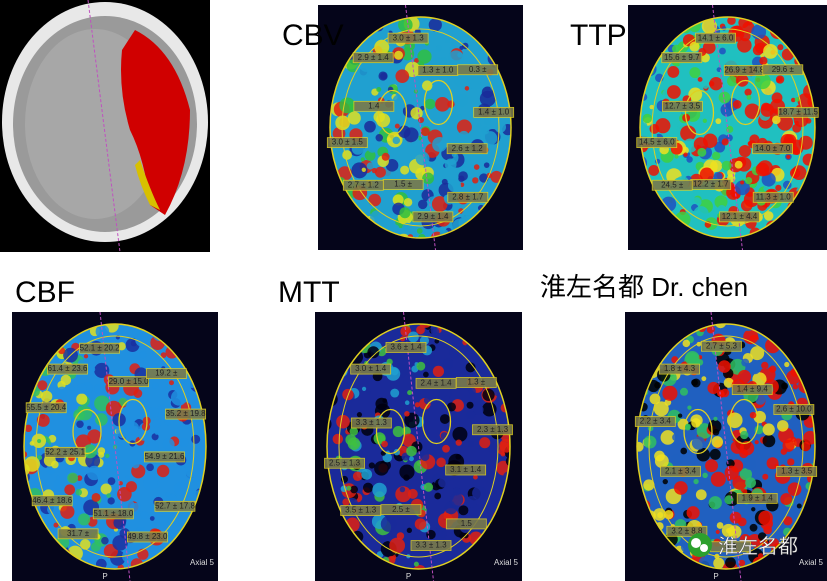 This screenshot has height=581, width=827. I want to click on roi-label: 1.8 ± 4.3, so click(680, 368).